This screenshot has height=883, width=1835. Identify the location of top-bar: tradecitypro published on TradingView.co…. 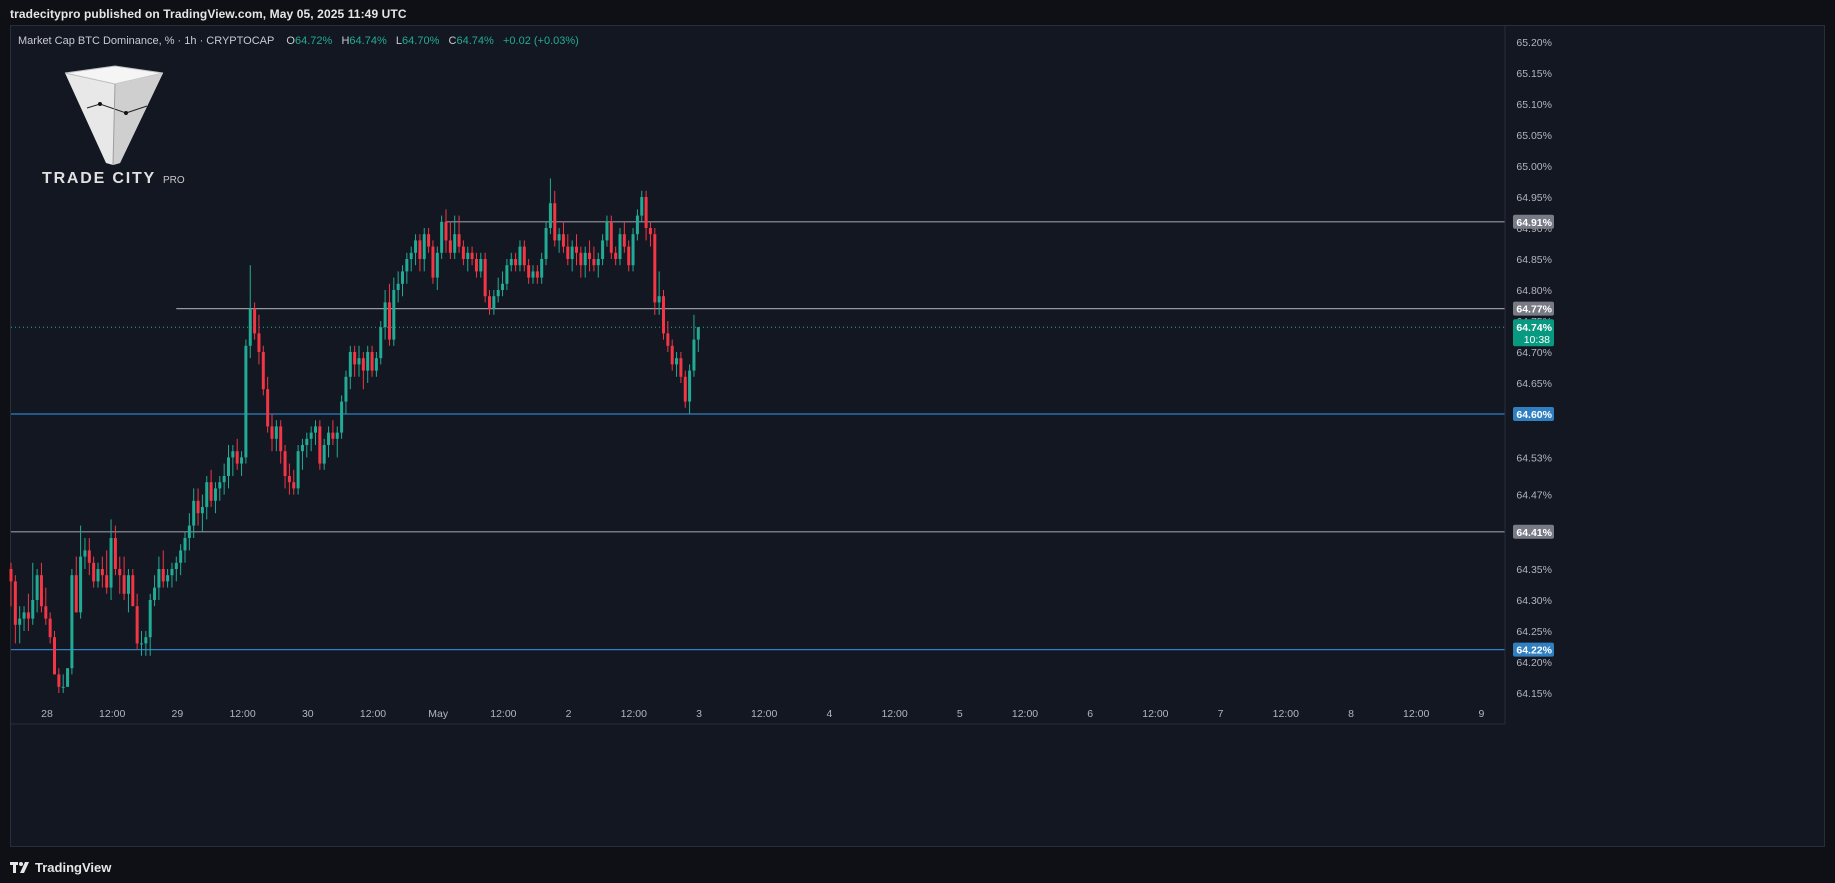
(917, 13).